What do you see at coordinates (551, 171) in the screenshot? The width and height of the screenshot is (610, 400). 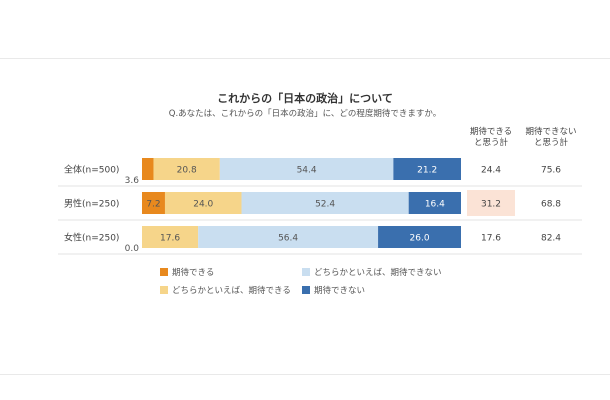 I see `total-value-1: 75.6` at bounding box center [551, 171].